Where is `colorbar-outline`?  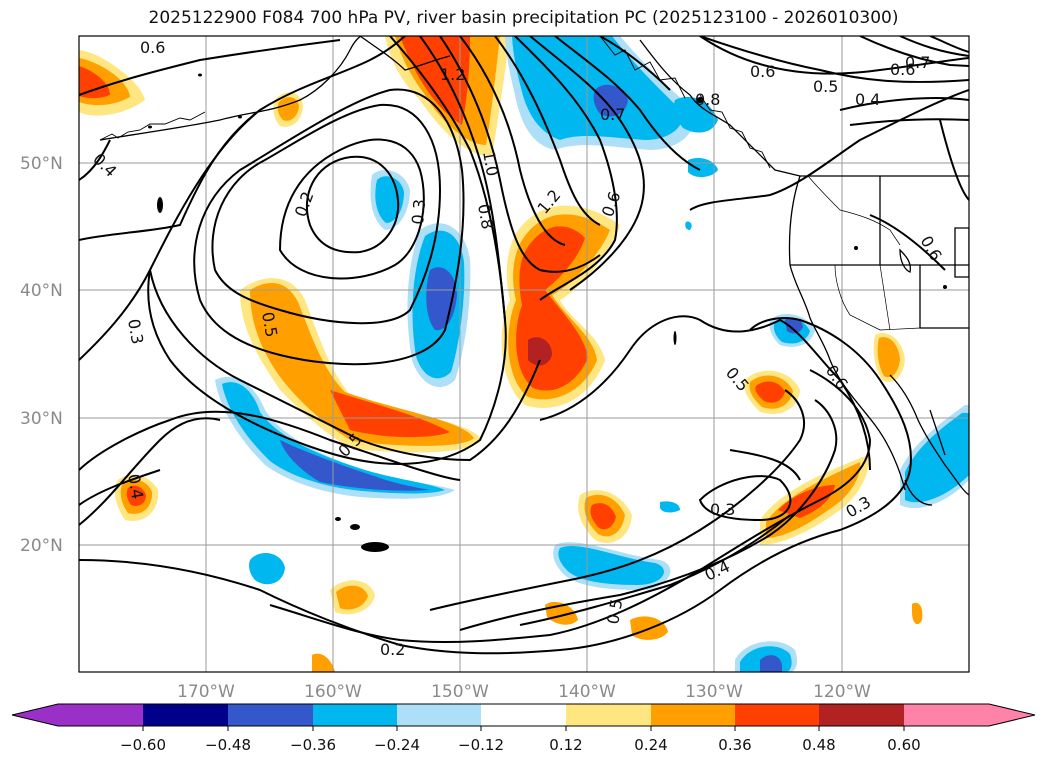 colorbar-outline is located at coordinates (523, 715).